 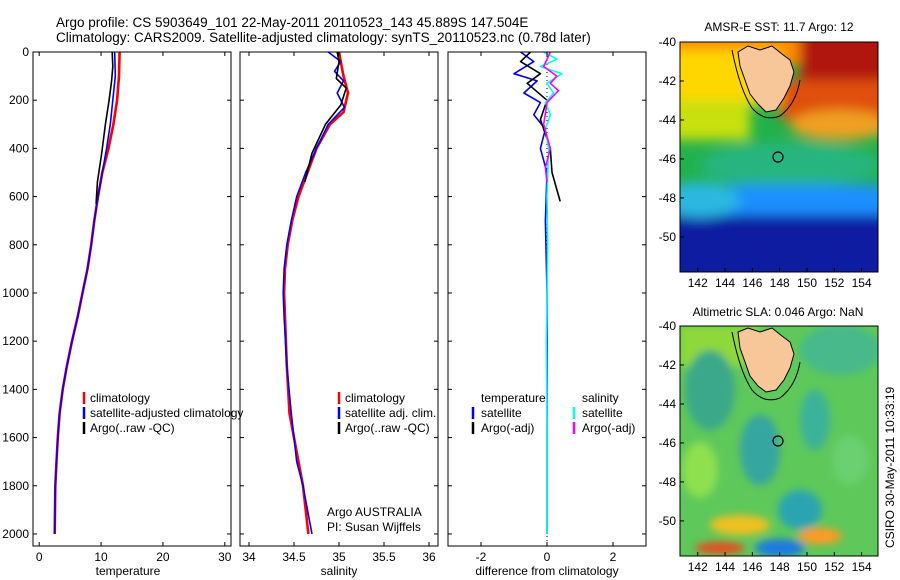 I want to click on legend-title-salinity: salinity, so click(x=600, y=398).